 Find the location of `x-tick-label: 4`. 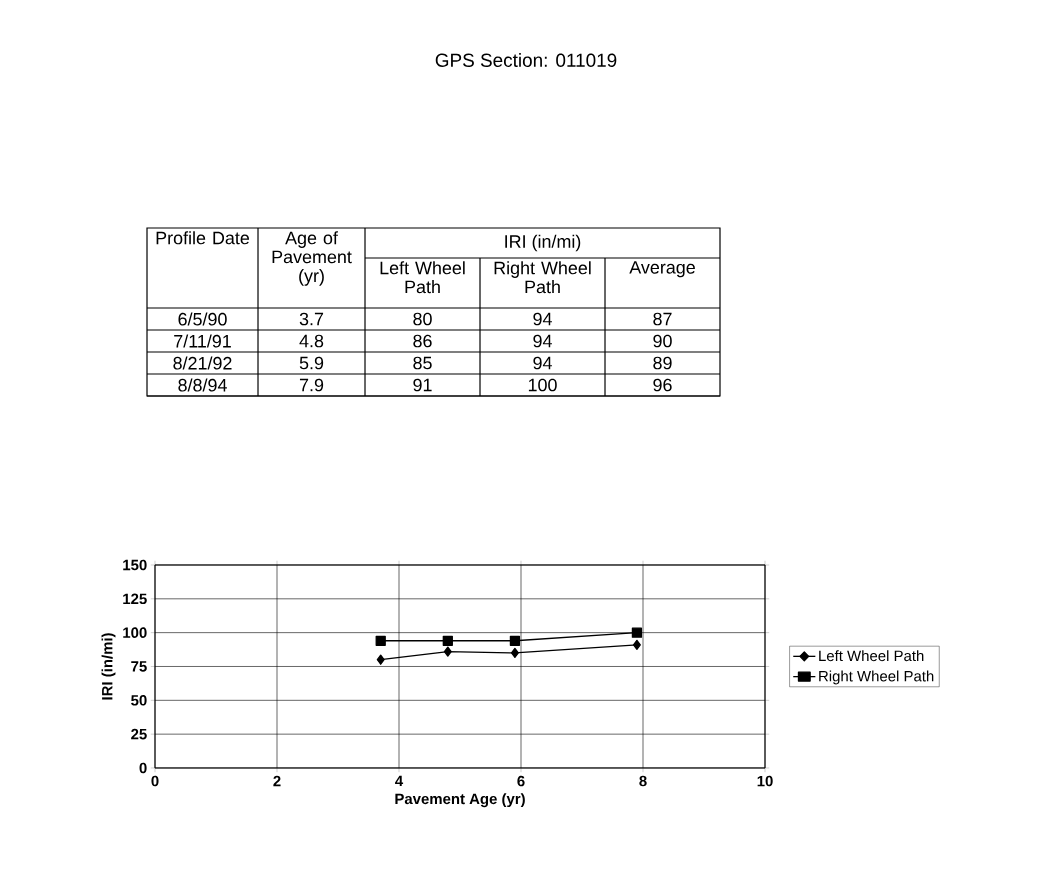

x-tick-label: 4 is located at coordinates (399, 781).